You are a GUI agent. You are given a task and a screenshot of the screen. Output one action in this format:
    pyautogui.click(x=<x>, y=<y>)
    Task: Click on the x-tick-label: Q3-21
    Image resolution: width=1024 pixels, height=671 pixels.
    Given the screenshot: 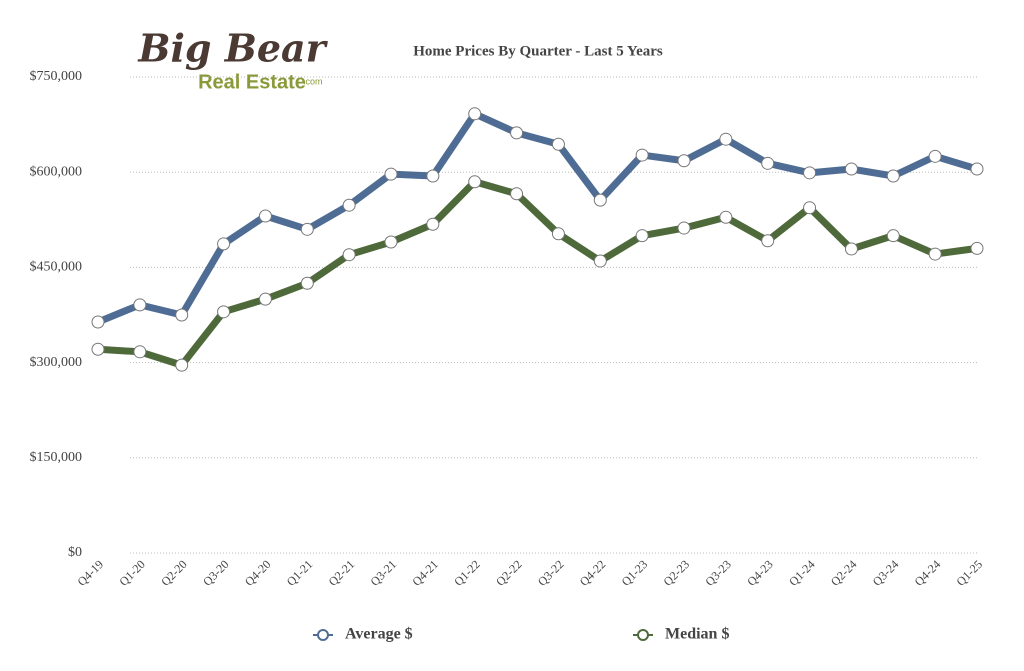 What is the action you would take?
    pyautogui.click(x=383, y=573)
    